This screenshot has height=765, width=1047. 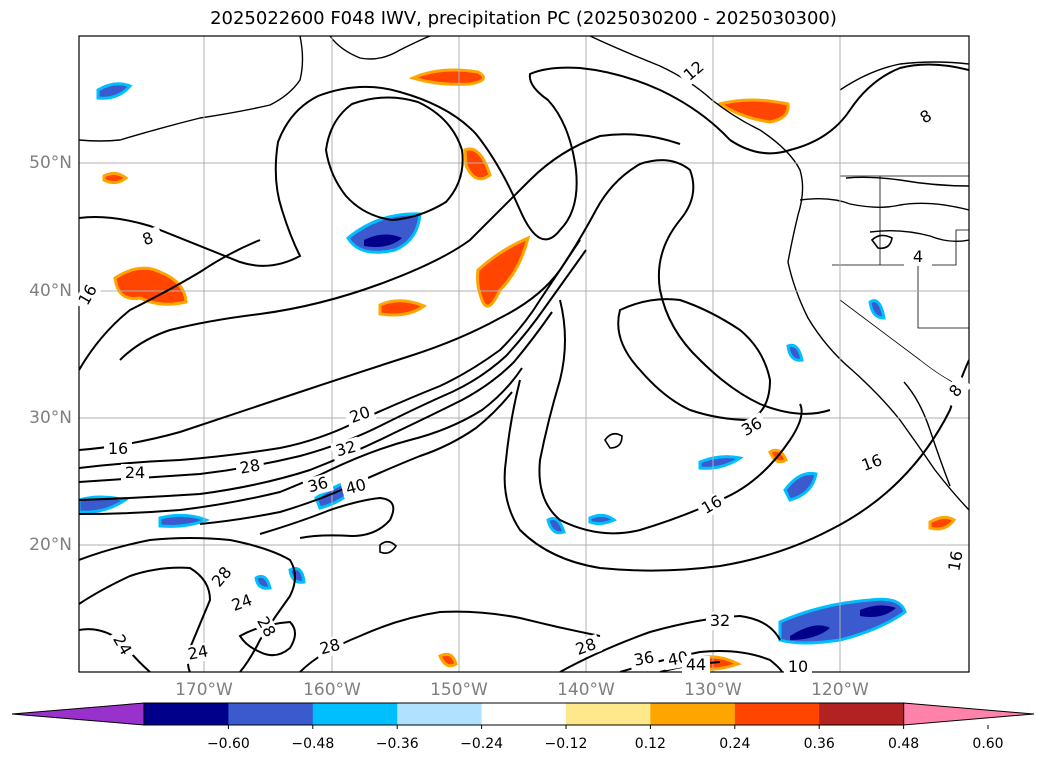 What do you see at coordinates (720, 621) in the screenshot?
I see `contour-label: 32` at bounding box center [720, 621].